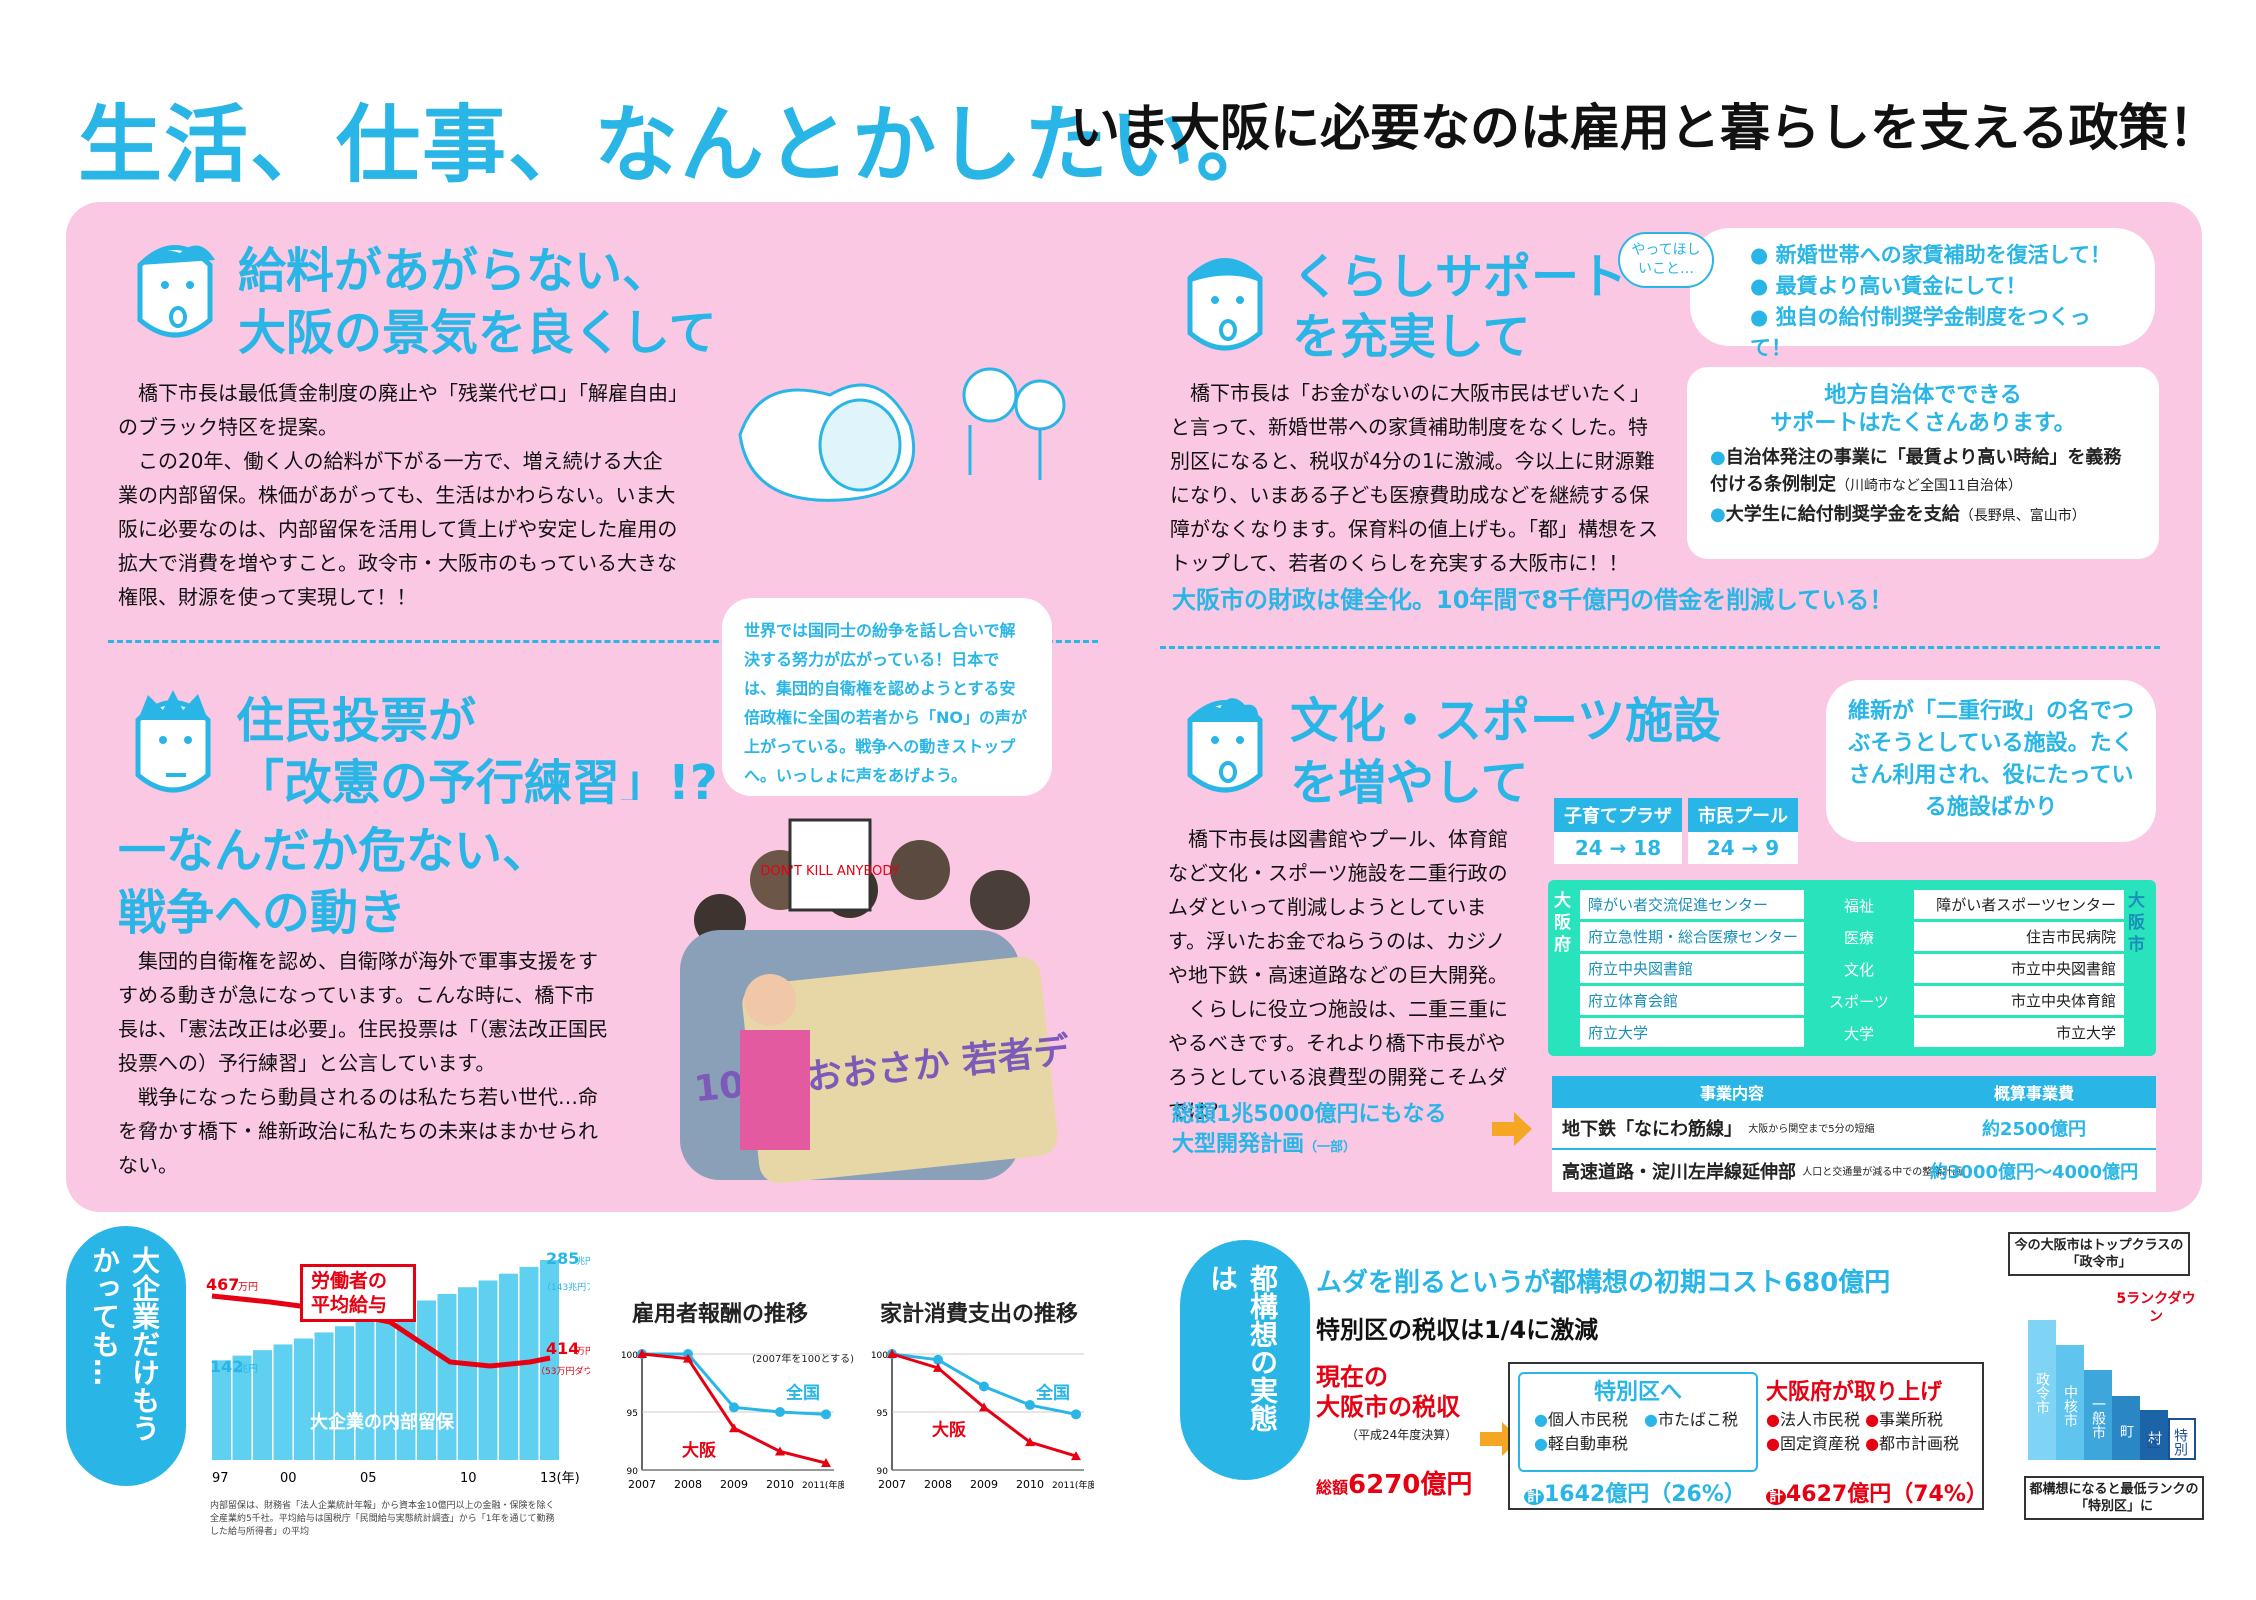 This screenshot has height=1600, width=2256. I want to click on rank-bottom-label: 都構想になると最低ランクの「特別区」に, so click(2114, 1498).